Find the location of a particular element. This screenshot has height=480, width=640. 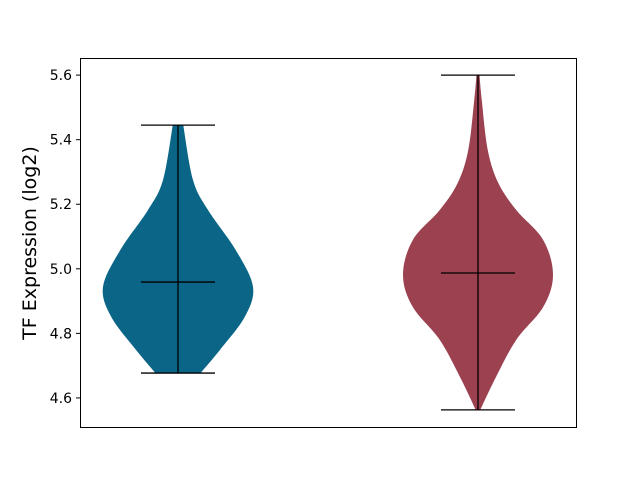

y-tick-label: 5.2 is located at coordinates (61, 205).